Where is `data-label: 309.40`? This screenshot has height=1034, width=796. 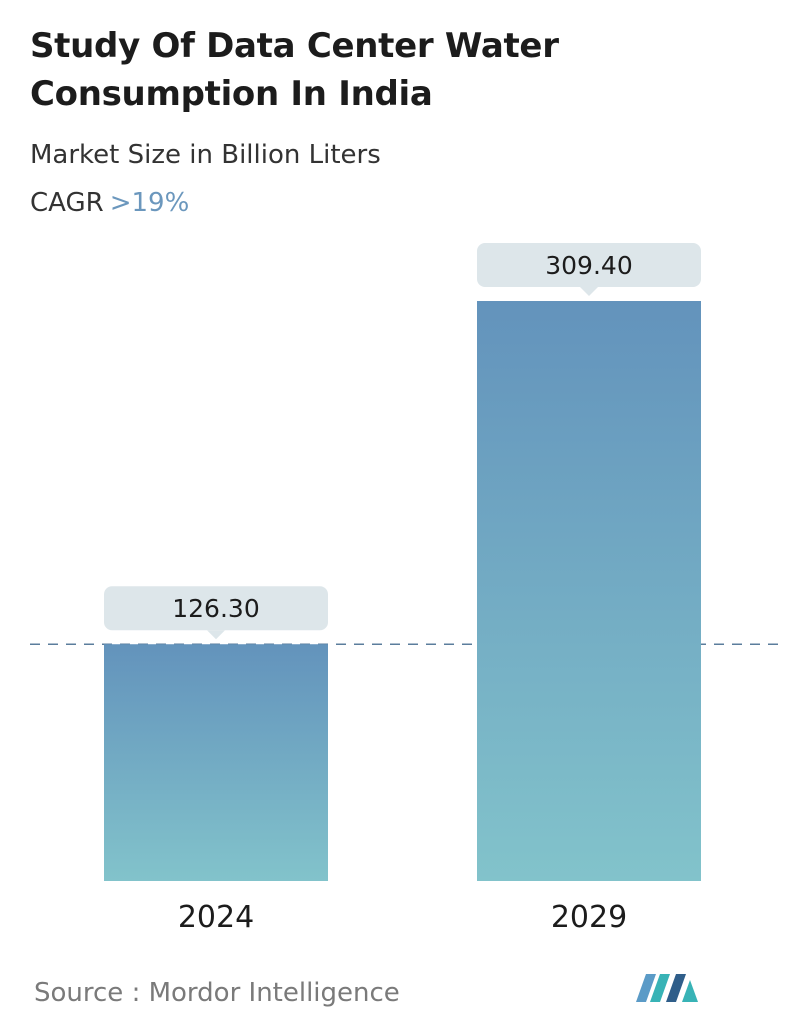 data-label: 309.40 is located at coordinates (588, 265).